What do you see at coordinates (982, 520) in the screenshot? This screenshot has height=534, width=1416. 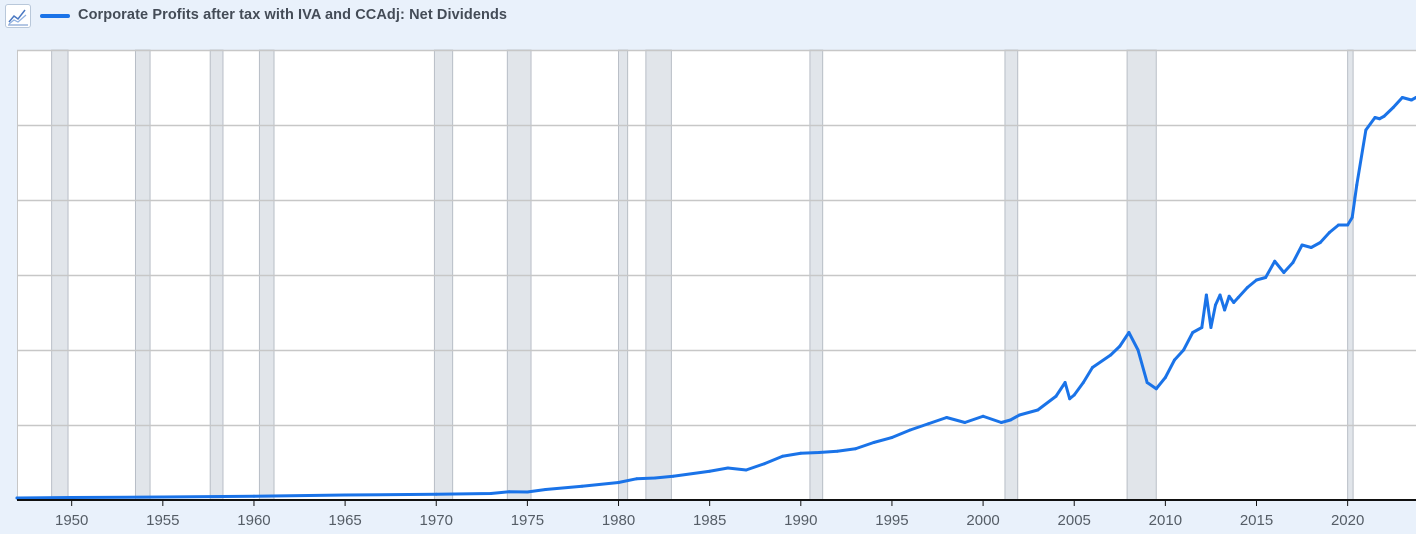 I see `x-tick-label: 2000` at bounding box center [982, 520].